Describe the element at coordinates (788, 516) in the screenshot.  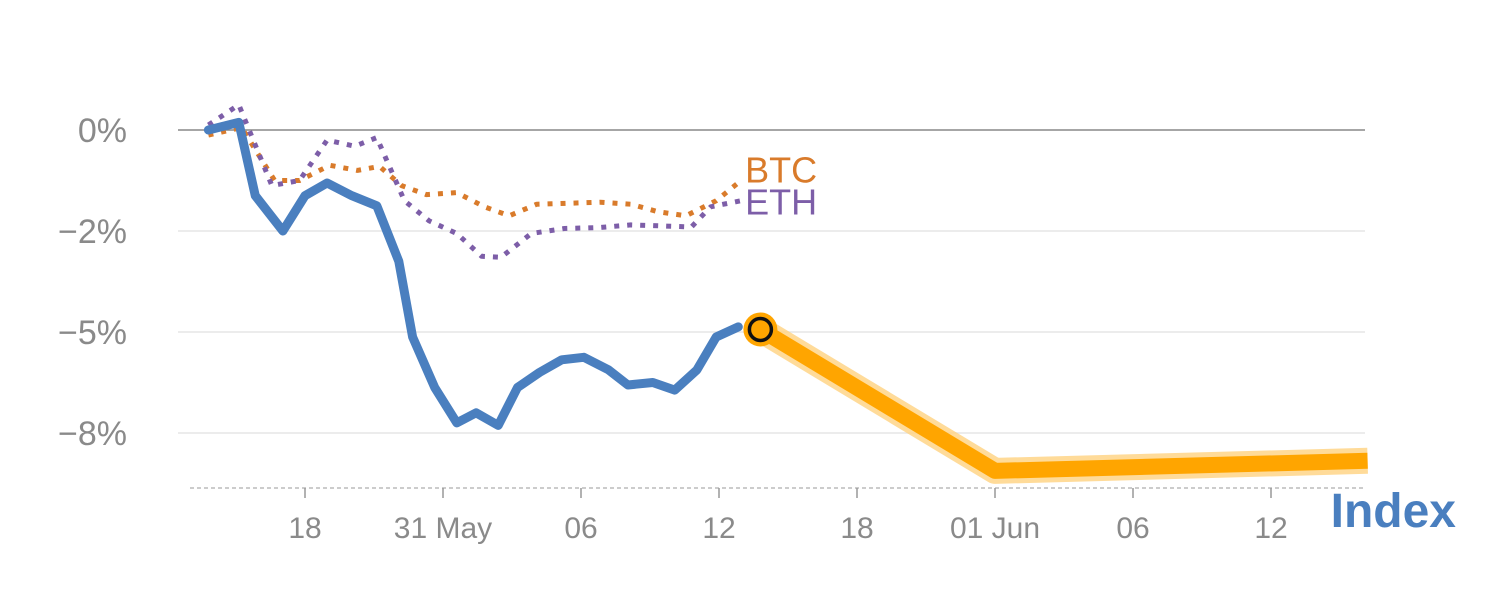
I see `x-axis-ticks: 18 31 May 06 12 18 01 Jun 06 12` at that location.